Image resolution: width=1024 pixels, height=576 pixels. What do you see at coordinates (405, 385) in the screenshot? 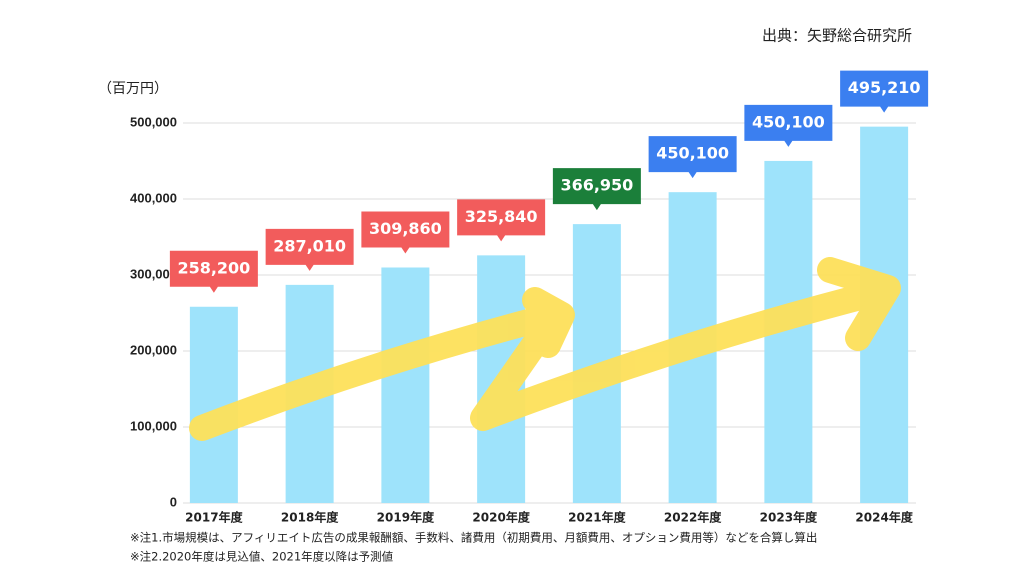
I see `bar` at bounding box center [405, 385].